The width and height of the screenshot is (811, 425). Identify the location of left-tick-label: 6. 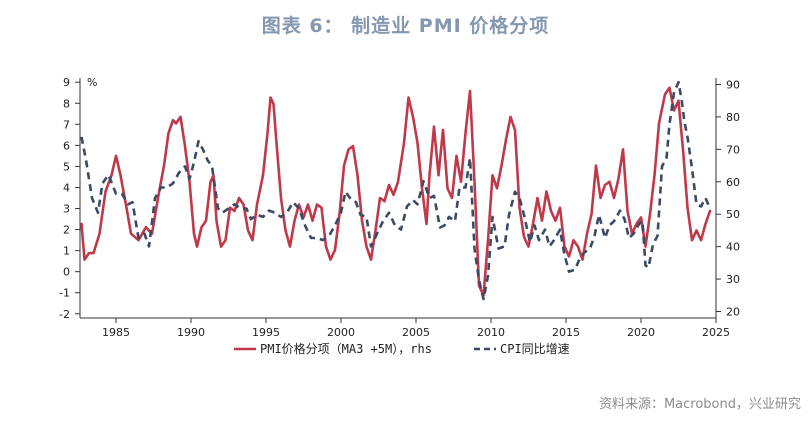
(66, 145).